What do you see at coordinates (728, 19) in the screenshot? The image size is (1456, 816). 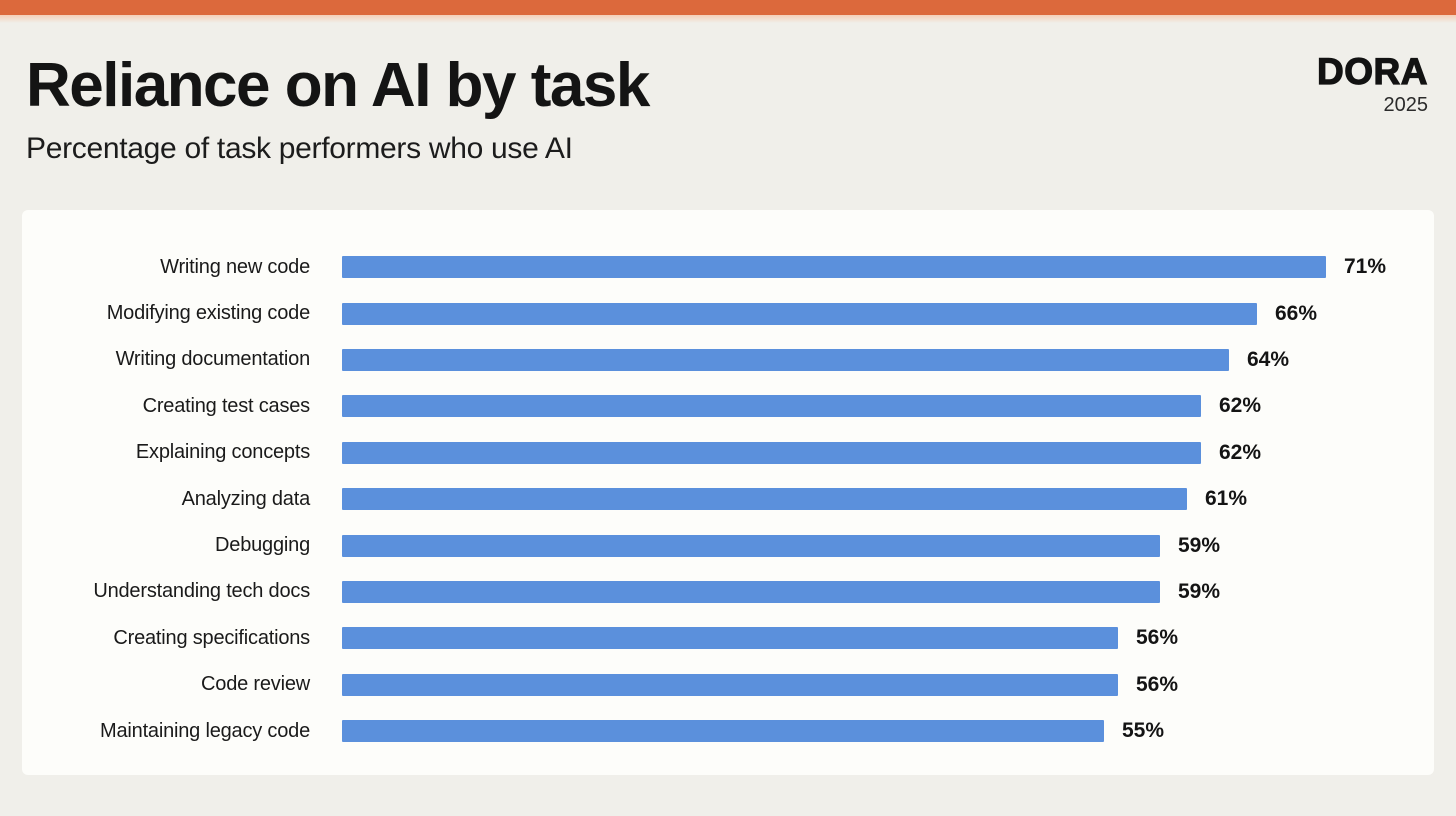 I see `top-accent-fade` at bounding box center [728, 19].